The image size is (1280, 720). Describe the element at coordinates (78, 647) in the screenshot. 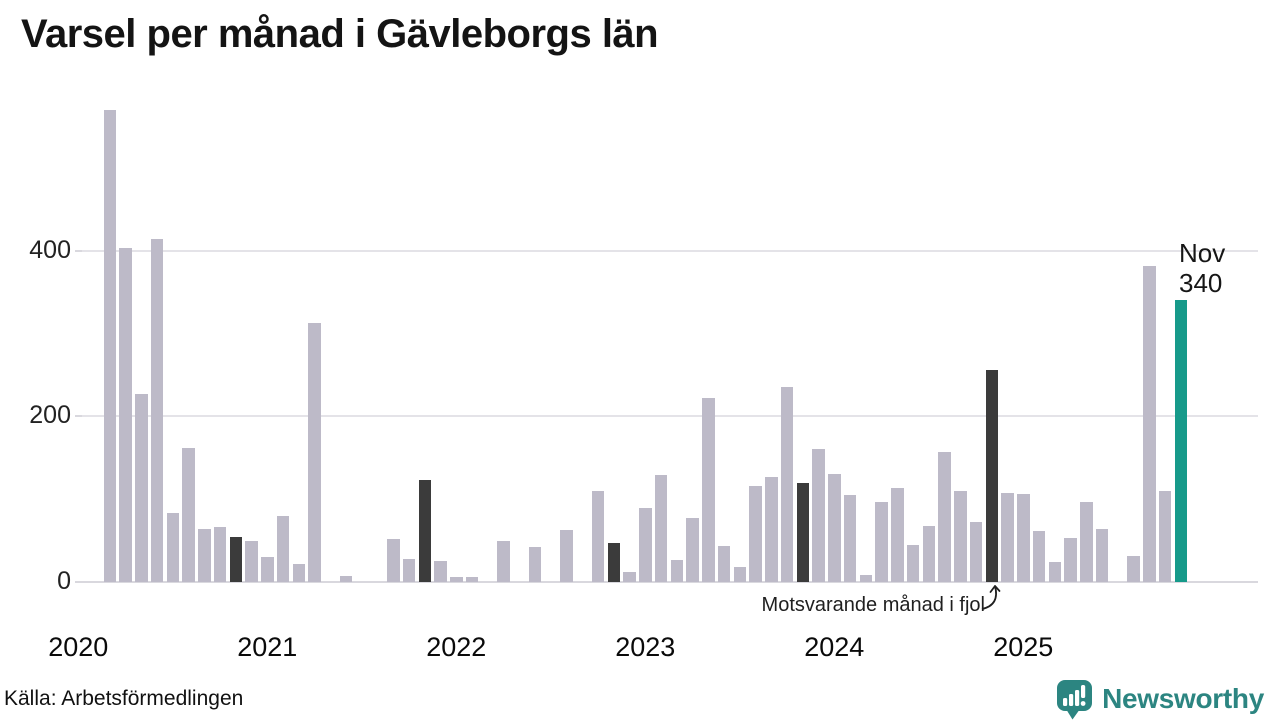

I see `x-axis-label-2020: 2020` at that location.